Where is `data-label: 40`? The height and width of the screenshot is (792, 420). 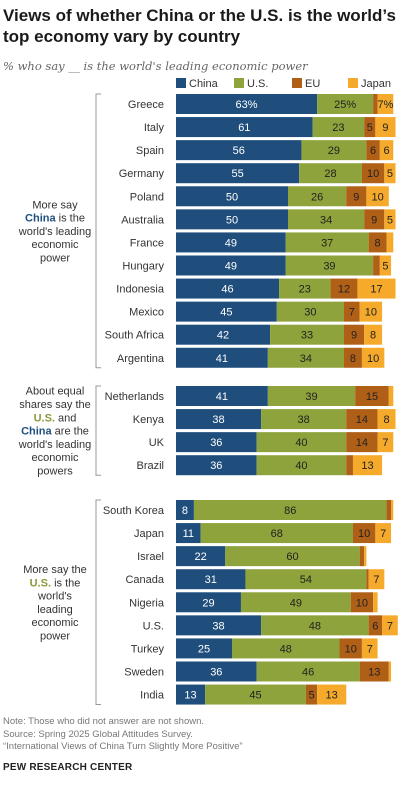 data-label: 40 is located at coordinates (301, 443).